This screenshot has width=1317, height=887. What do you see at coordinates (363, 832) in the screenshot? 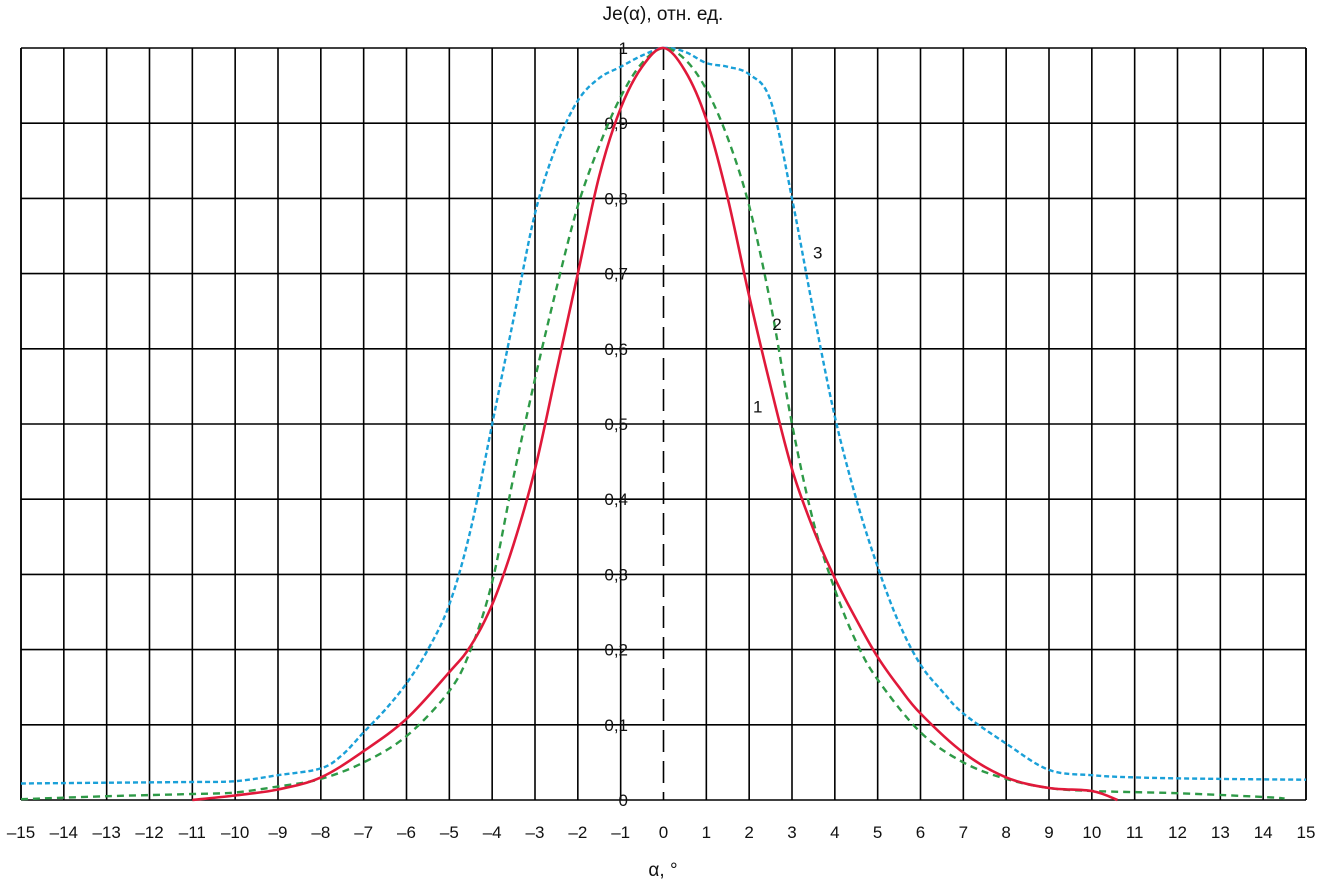
I see `x-tick-label: –7` at bounding box center [363, 832].